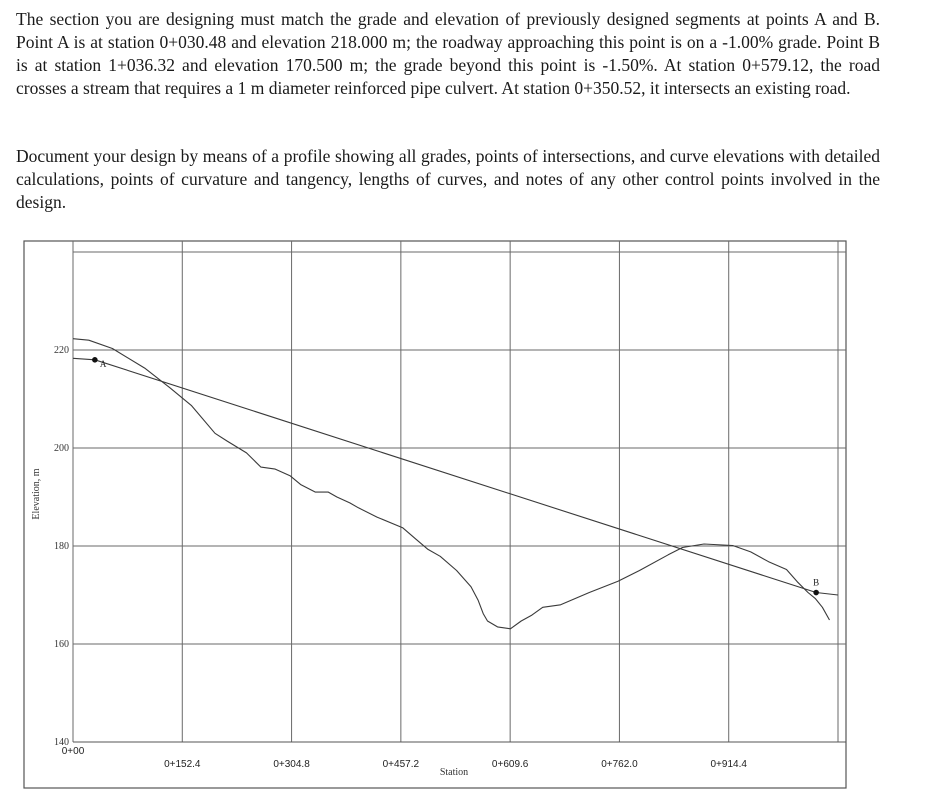  Describe the element at coordinates (182, 764) in the screenshot. I see `x-tick-label: 0+152.4` at that location.